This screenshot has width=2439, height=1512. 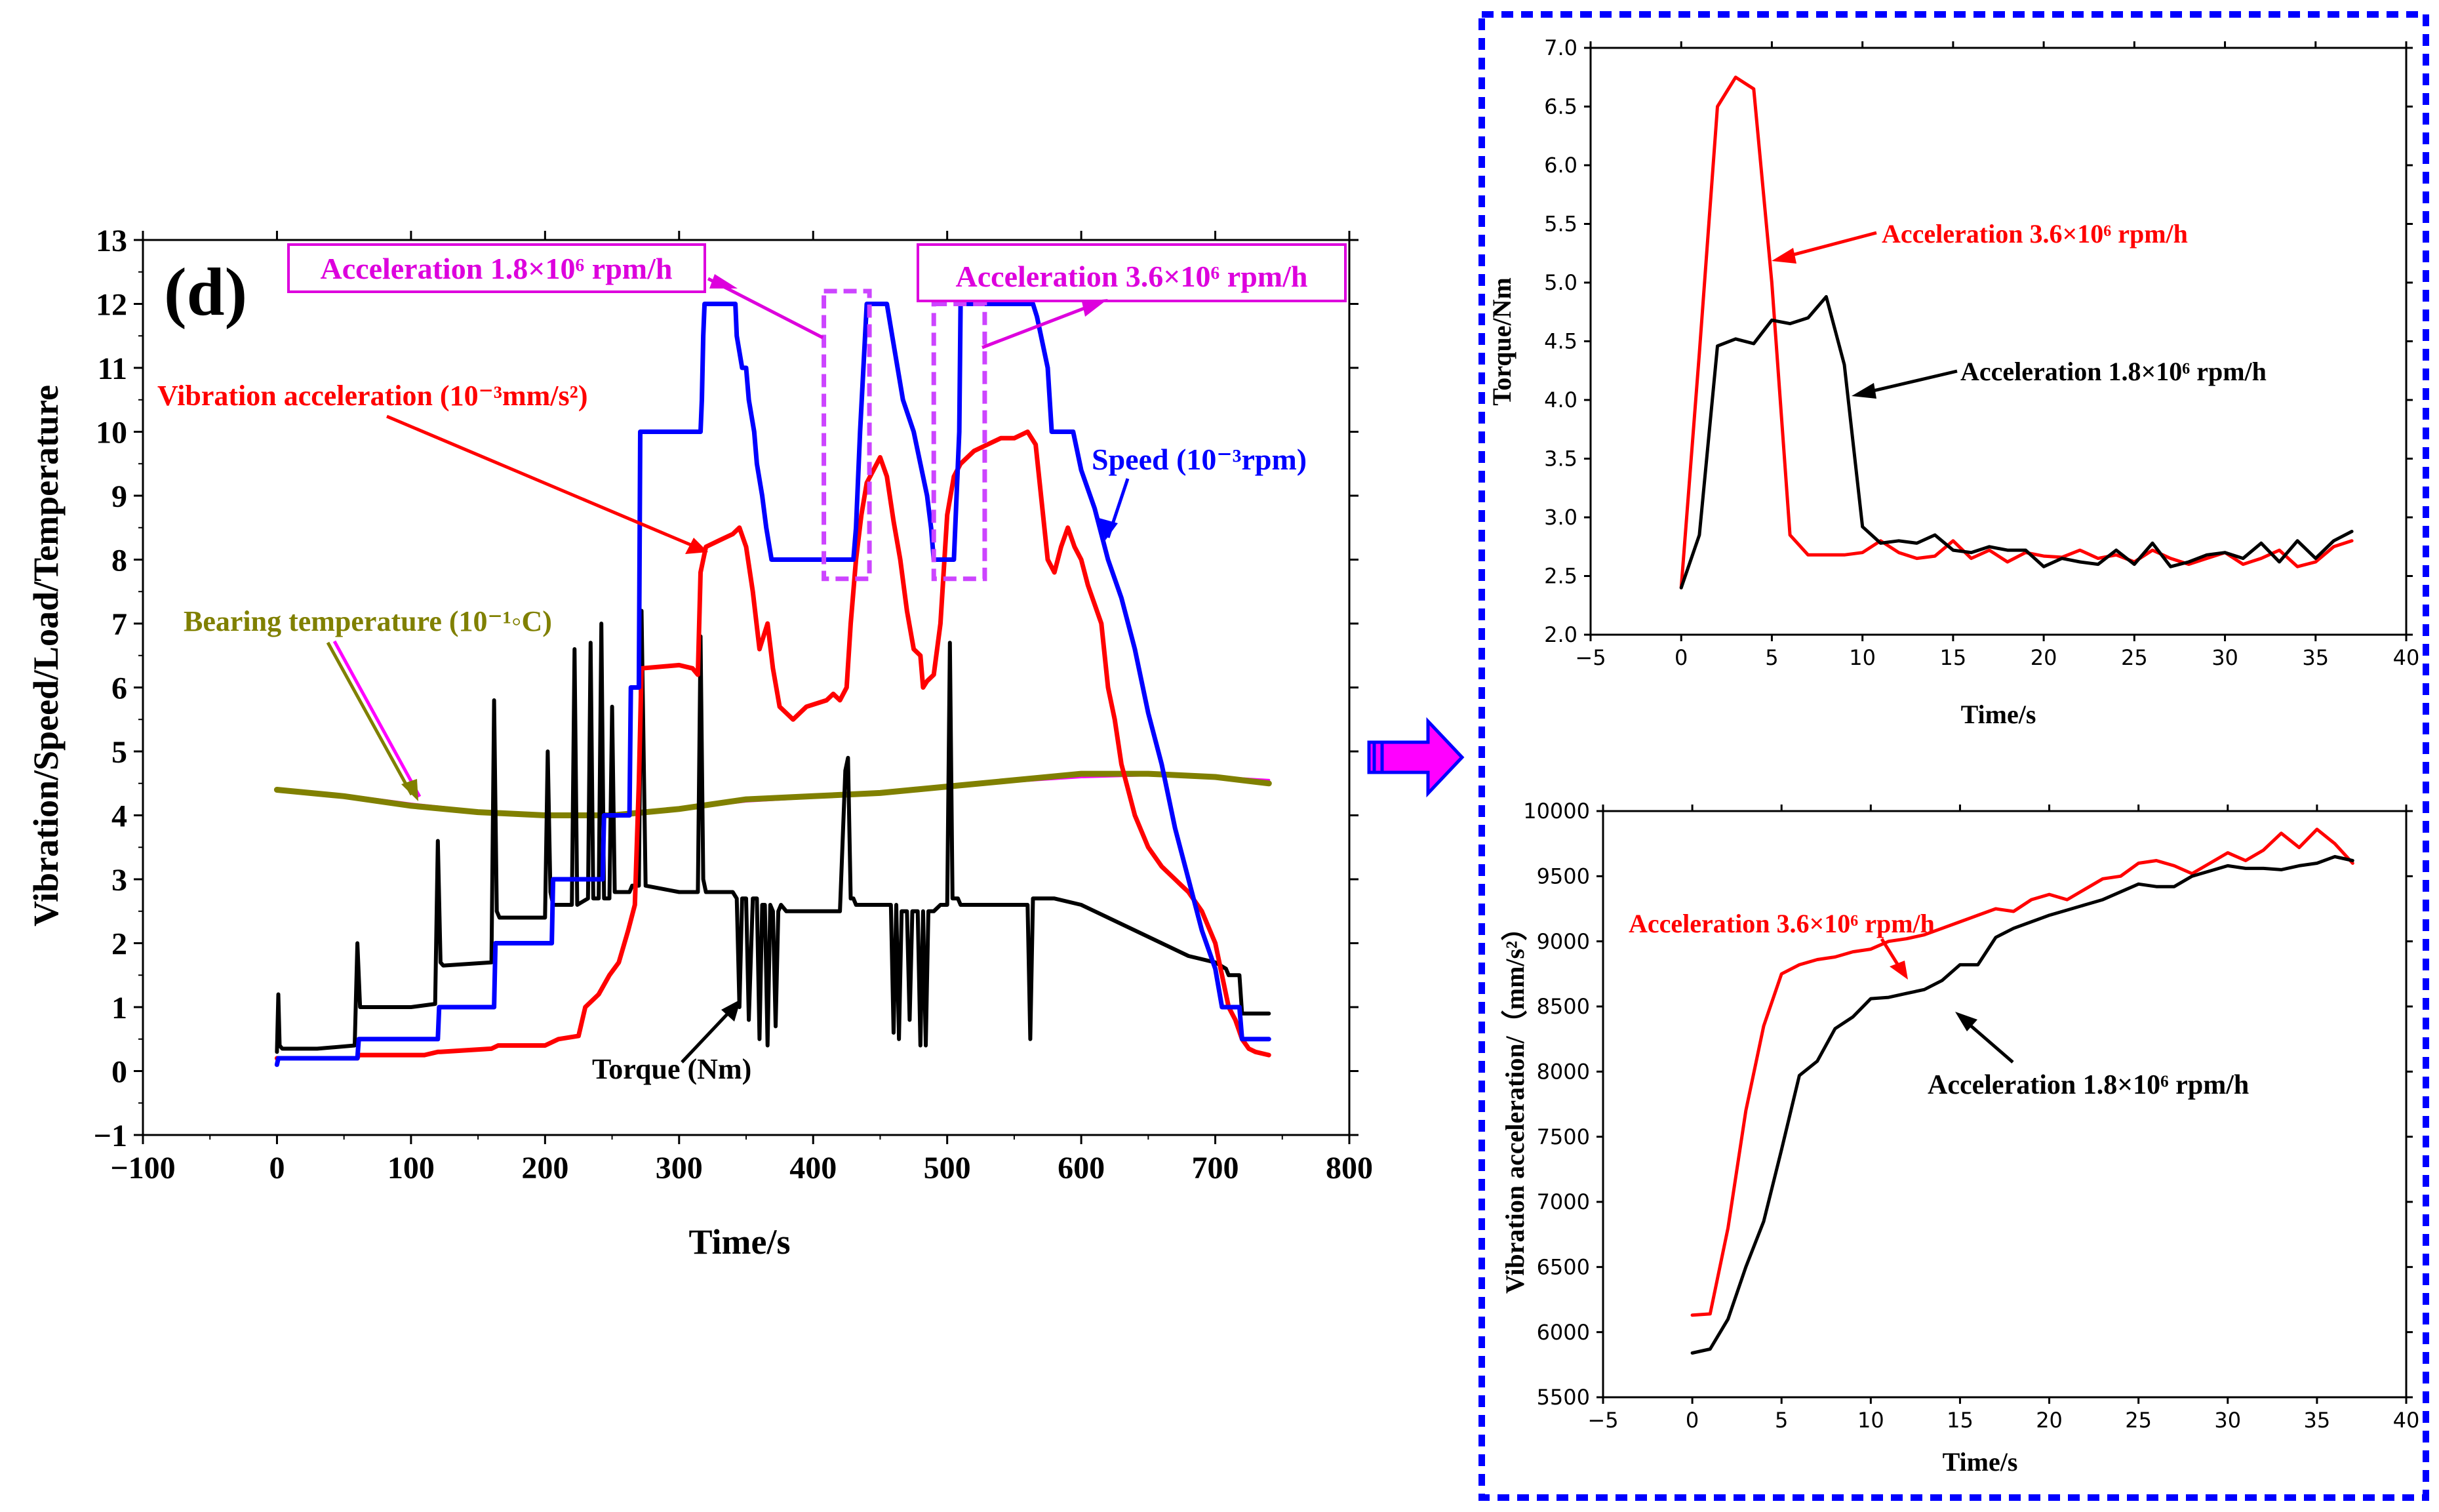 What do you see at coordinates (142, 1168) in the screenshot?
I see `main-x-tick-label: −100` at bounding box center [142, 1168].